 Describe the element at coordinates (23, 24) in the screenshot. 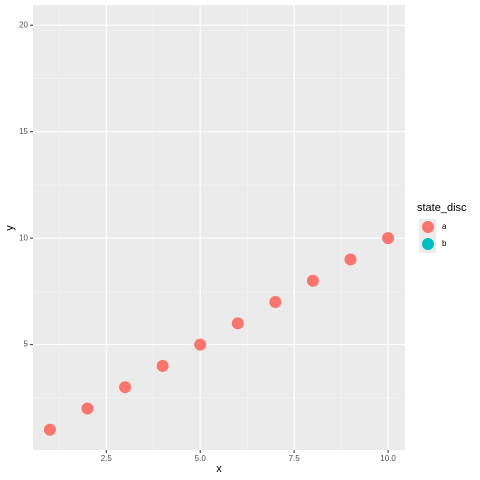

I see `y-tick-label: 20` at that location.